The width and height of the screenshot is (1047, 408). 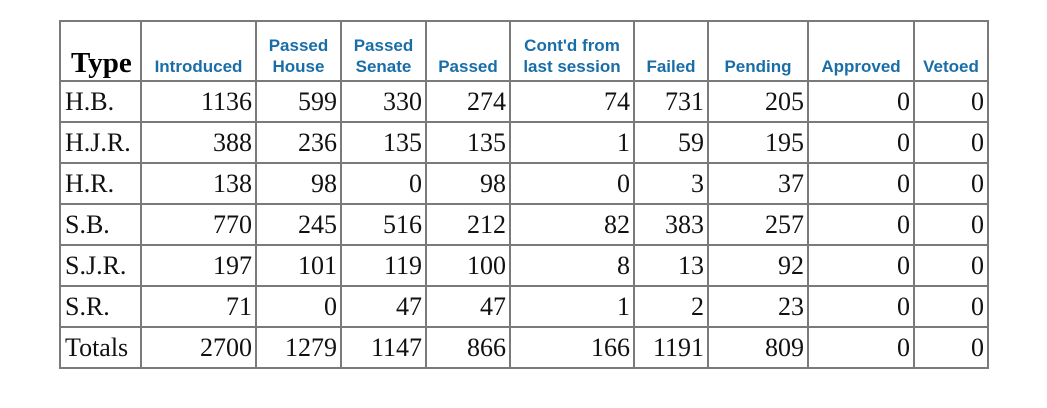 I want to click on cell-type: S.B., so click(x=100, y=224).